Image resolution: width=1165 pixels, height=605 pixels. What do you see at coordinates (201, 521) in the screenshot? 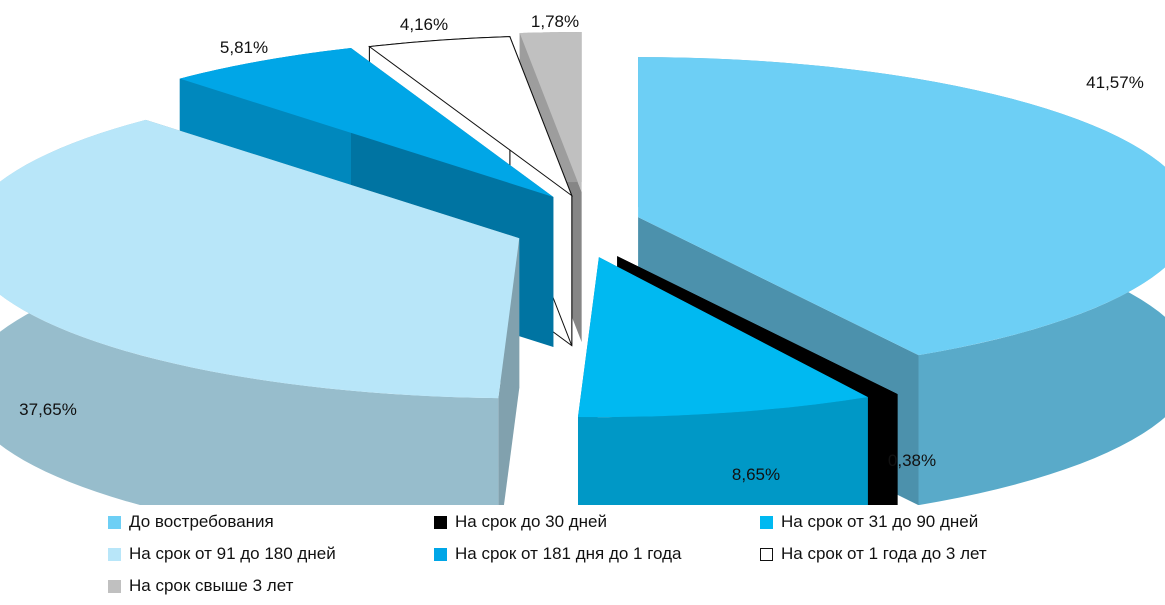
I see `legend-label: До востребования` at bounding box center [201, 521].